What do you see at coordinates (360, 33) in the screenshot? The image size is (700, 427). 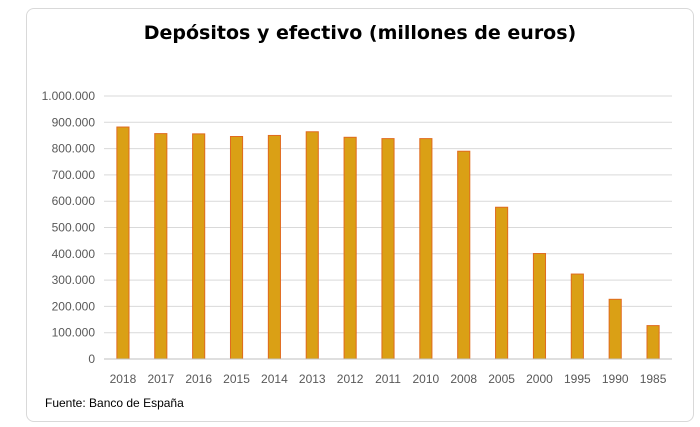 I see `chart-title: Depósitos y efectivo (millones de euros)` at bounding box center [360, 33].